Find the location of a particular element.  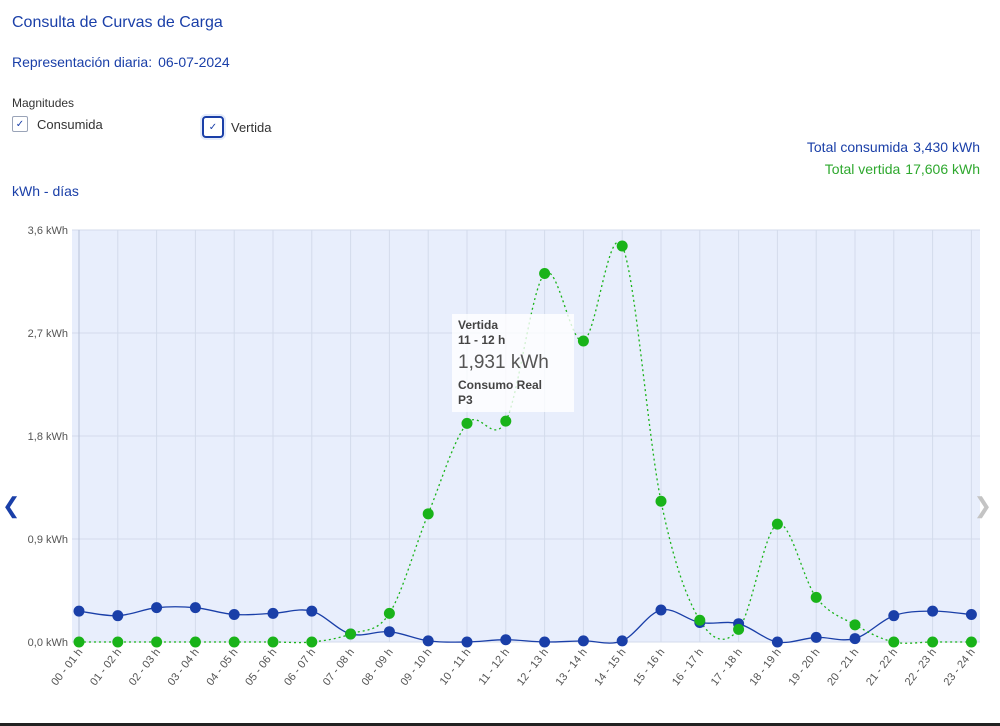

x-tick-label: 16 - 17 h is located at coordinates (688, 667).